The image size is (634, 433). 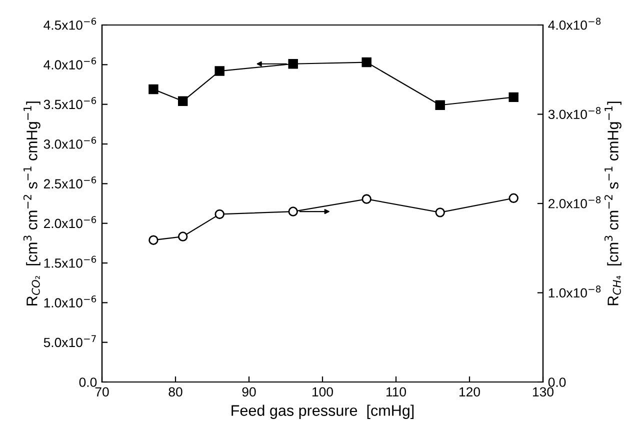 What do you see at coordinates (31, 204) in the screenshot?
I see `text: R$_{CO₂}$ [cm$^{3}$ cm$^{−2}$ s$^{−1}$ cmHg$^{−1}$]` at bounding box center [31, 204].